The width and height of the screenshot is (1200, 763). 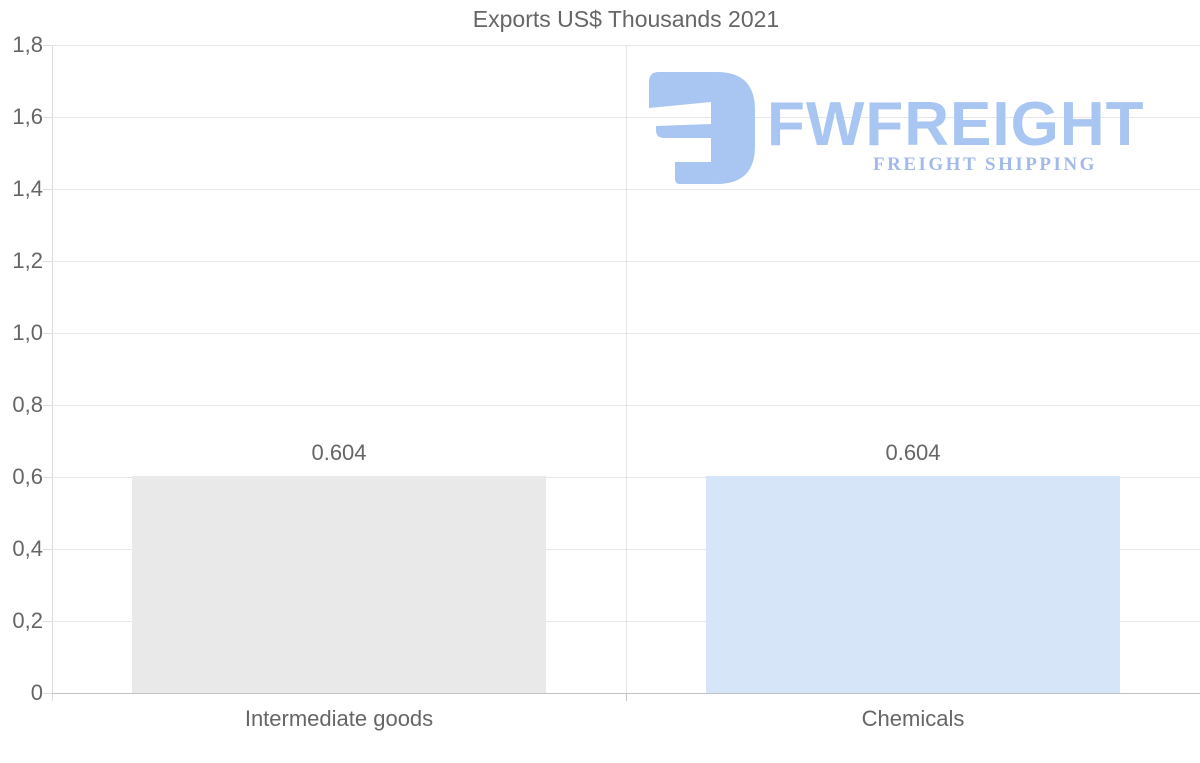 I want to click on y-axis-label: 1,0, so click(x=27, y=332).